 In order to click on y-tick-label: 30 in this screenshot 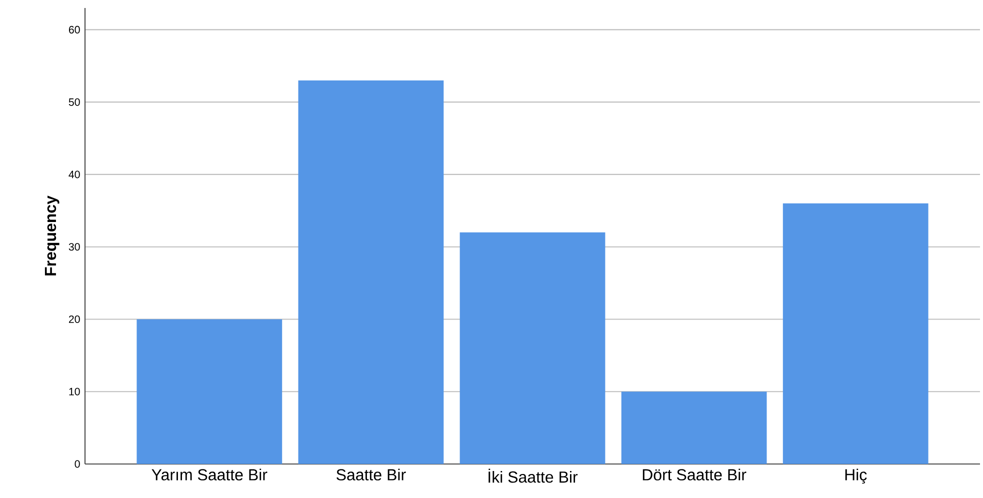, I will do `click(74, 247)`.